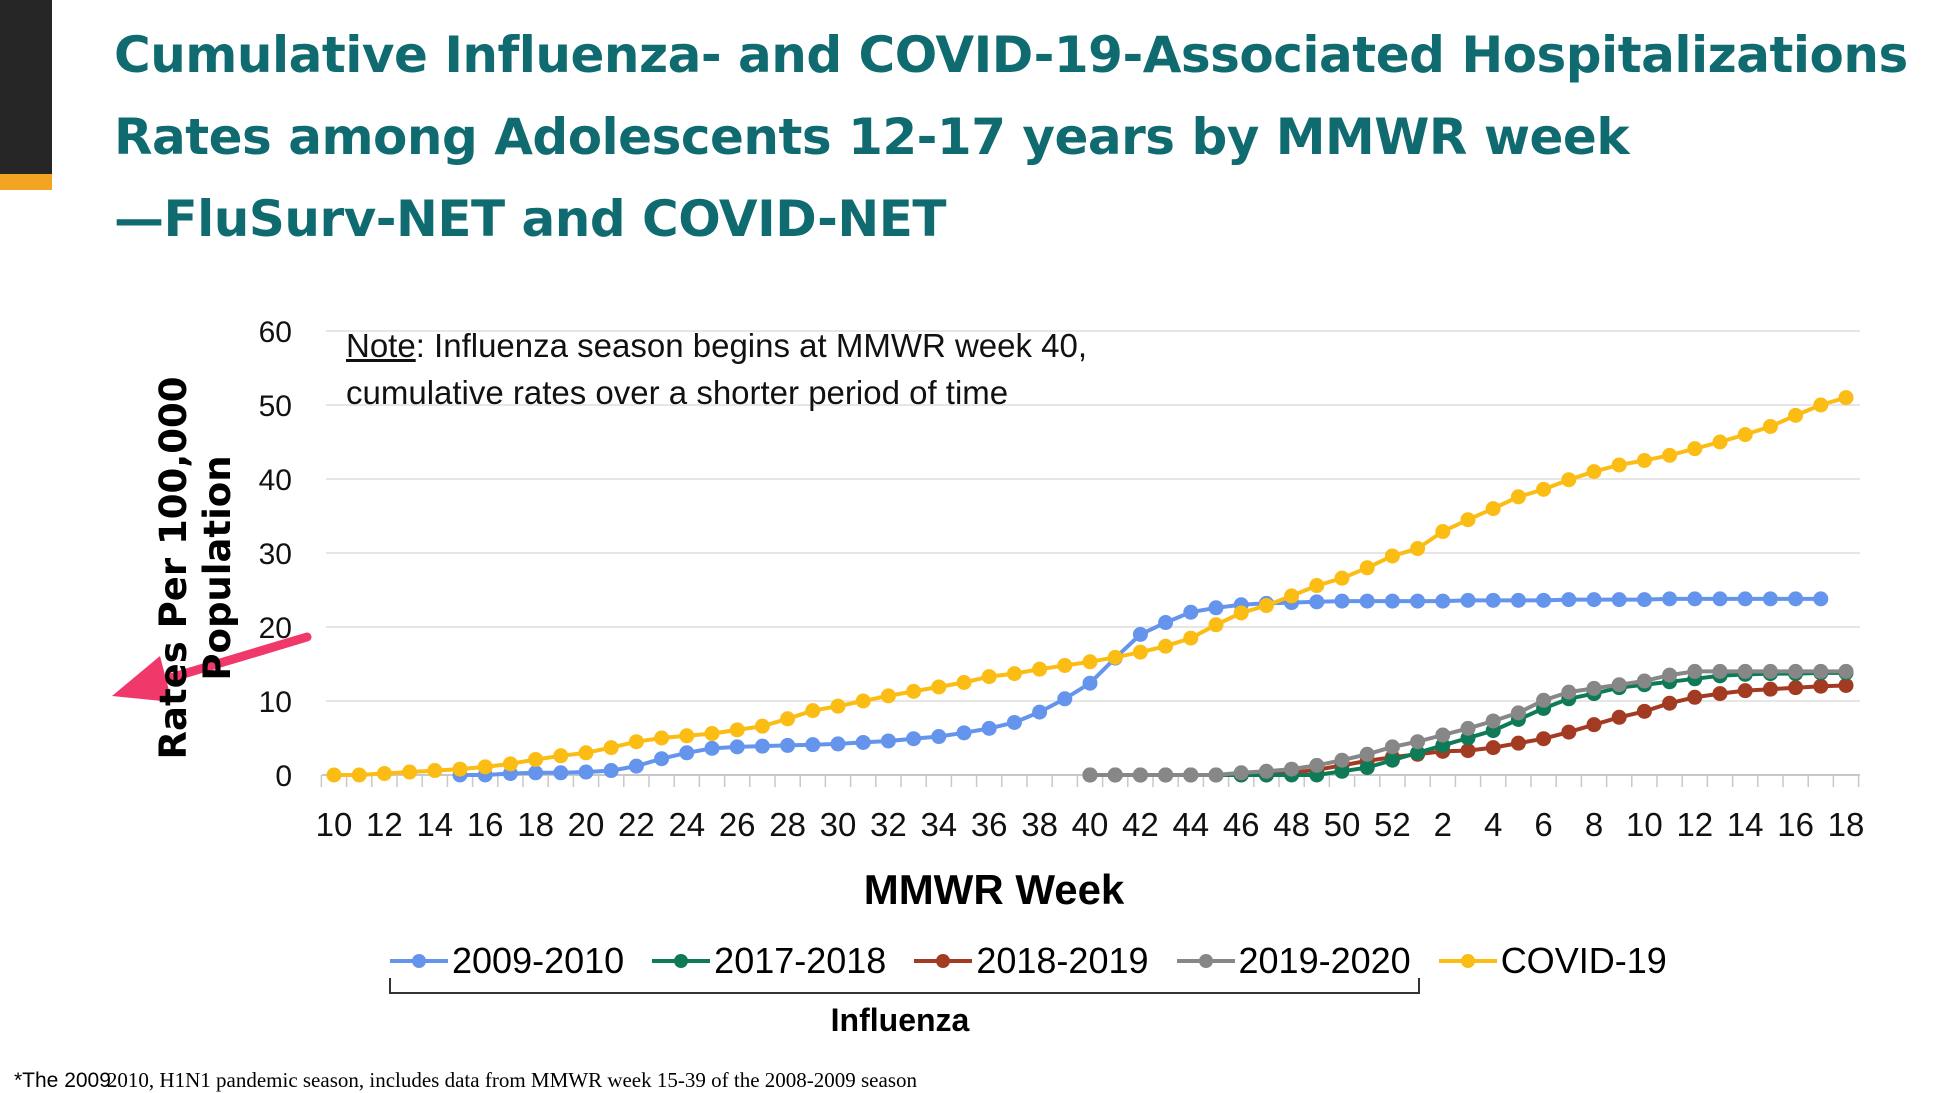  Describe the element at coordinates (62, 1080) in the screenshot. I see `footnote-part-1: *The 2009` at that location.